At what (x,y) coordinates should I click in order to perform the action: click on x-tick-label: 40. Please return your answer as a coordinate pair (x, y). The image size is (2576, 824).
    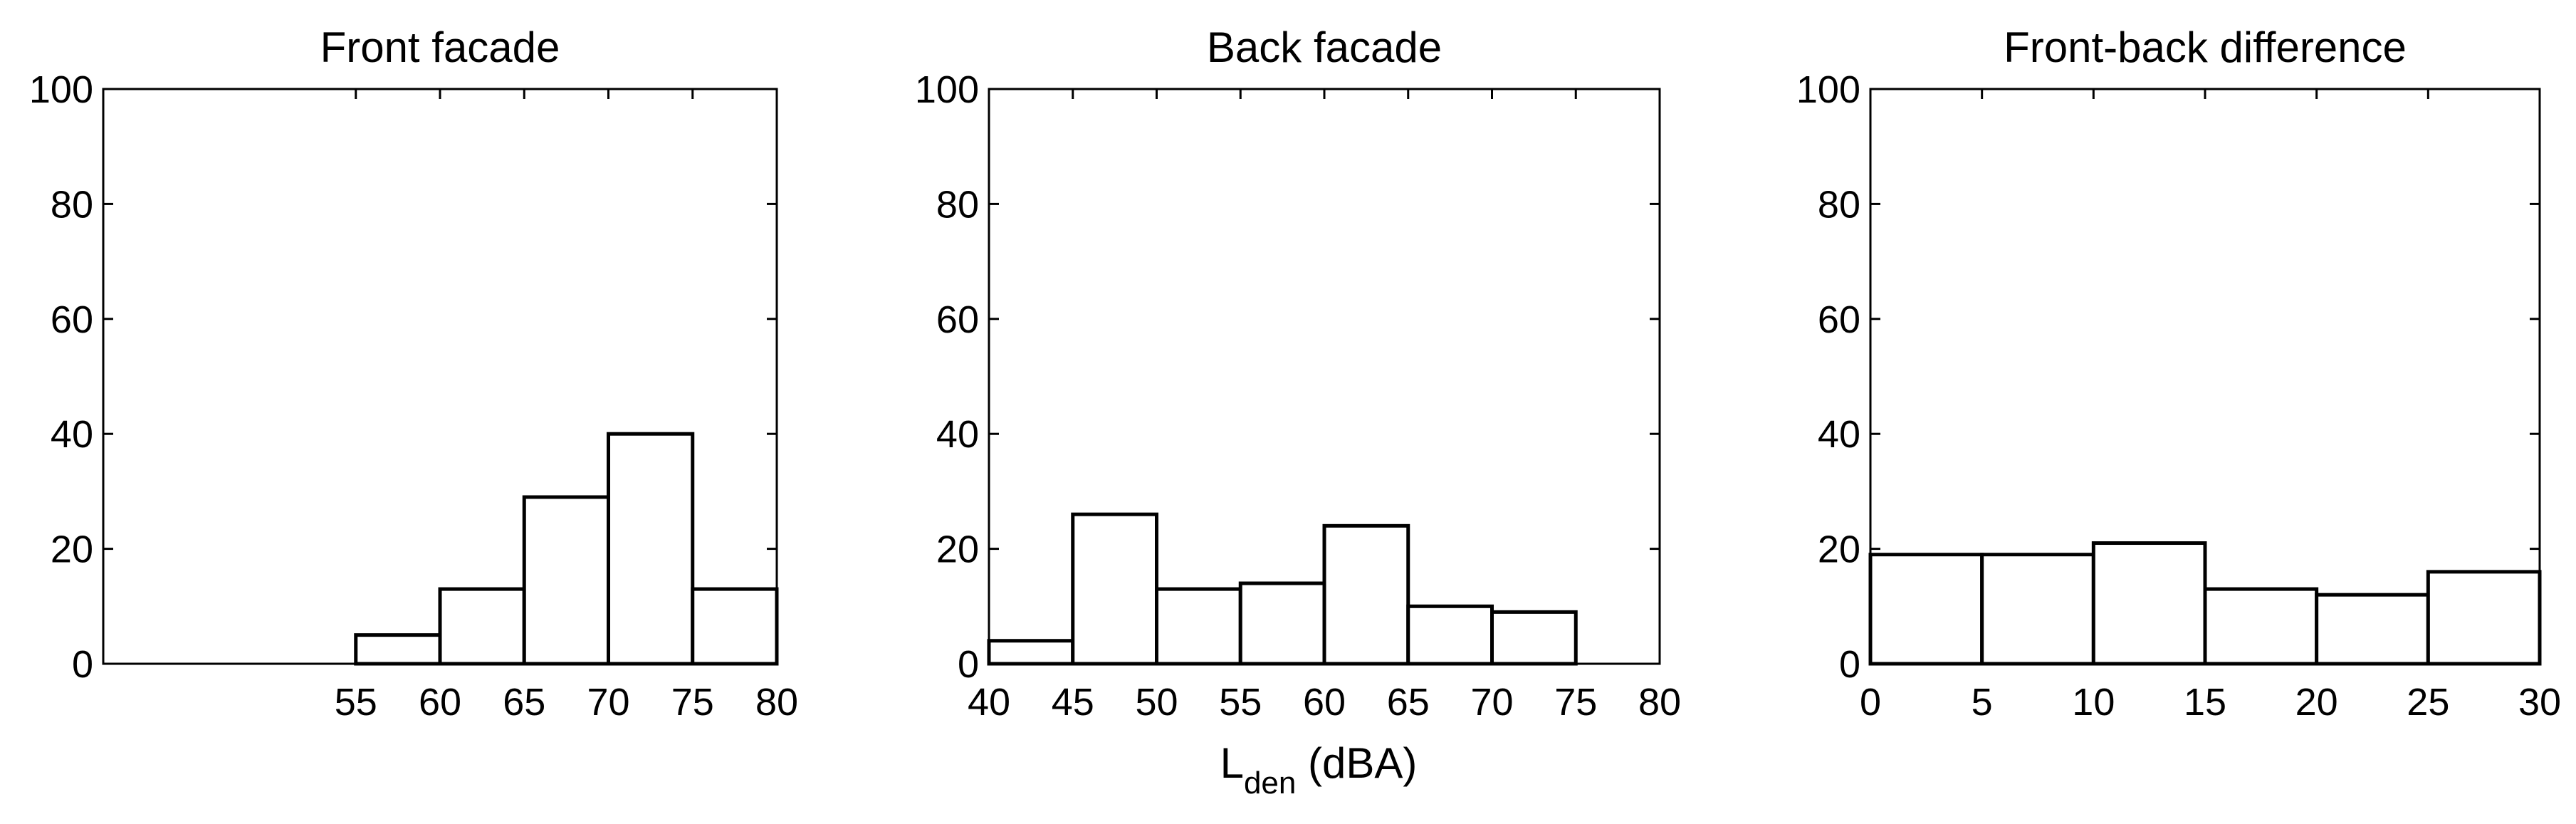
    Looking at the image, I should click on (989, 702).